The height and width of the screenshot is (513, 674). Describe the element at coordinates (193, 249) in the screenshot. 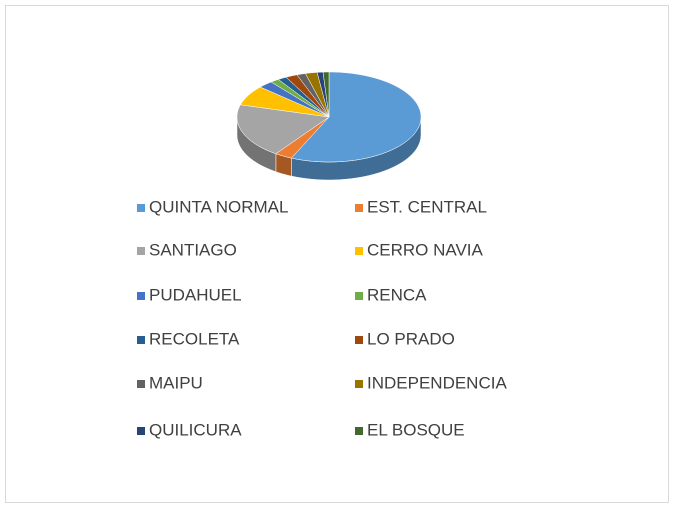

I see `legend-label: SANTIAGO` at that location.